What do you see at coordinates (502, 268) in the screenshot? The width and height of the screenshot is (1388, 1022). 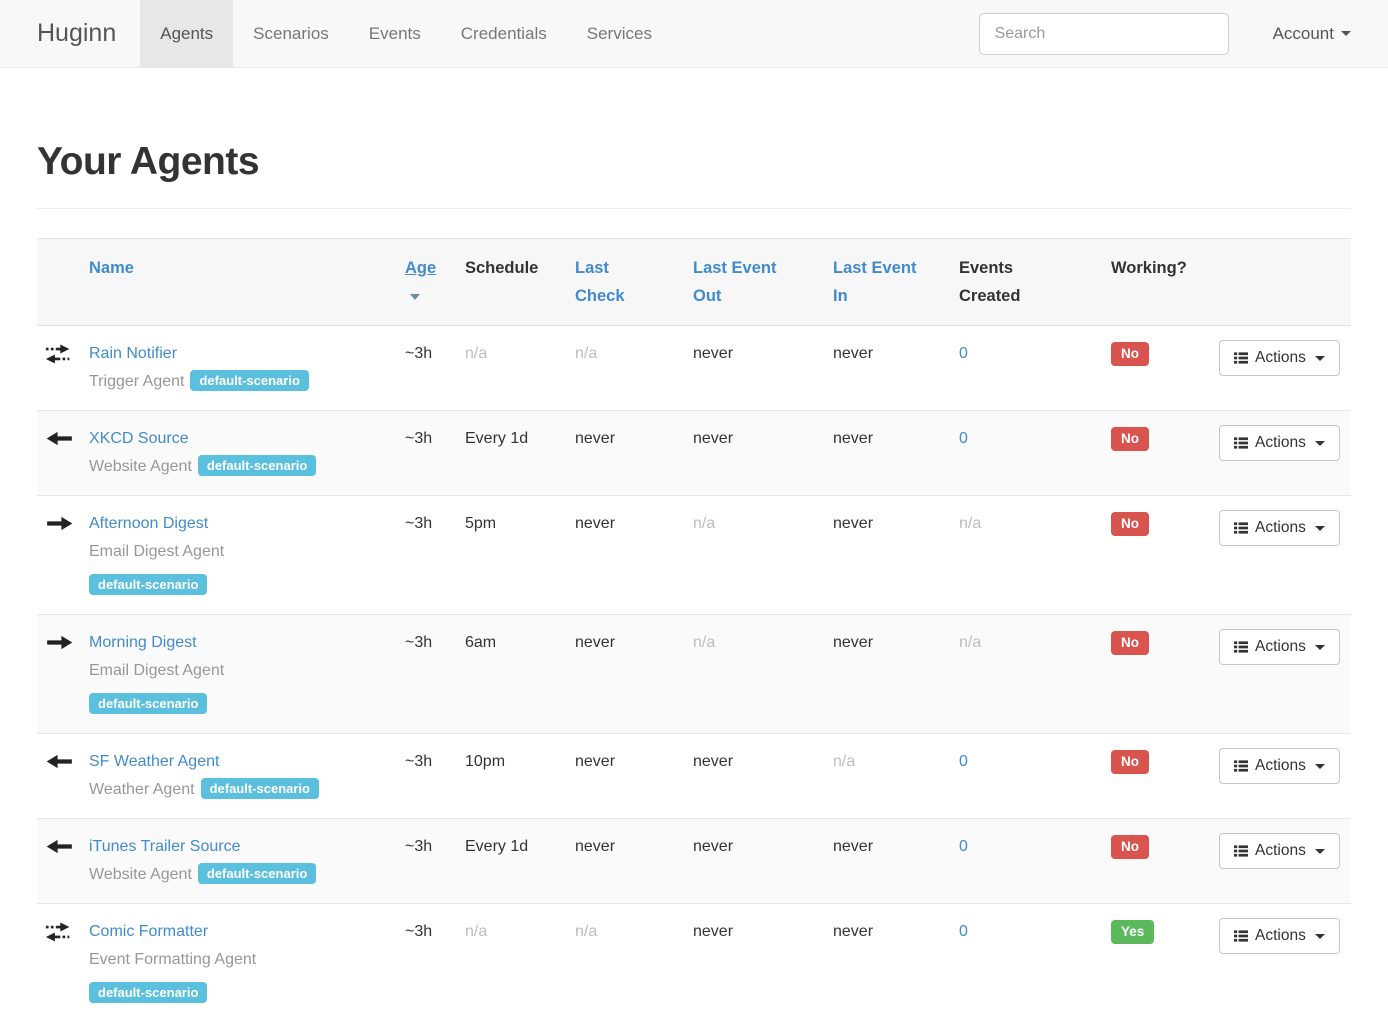 I see `column-header-schedule: Schedule` at bounding box center [502, 268].